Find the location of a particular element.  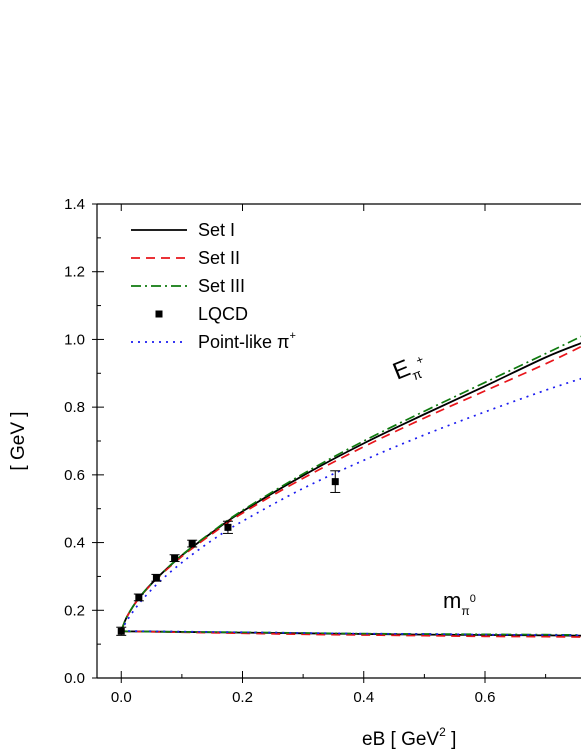

y-tick-label-1: 0.2 is located at coordinates (74, 610).